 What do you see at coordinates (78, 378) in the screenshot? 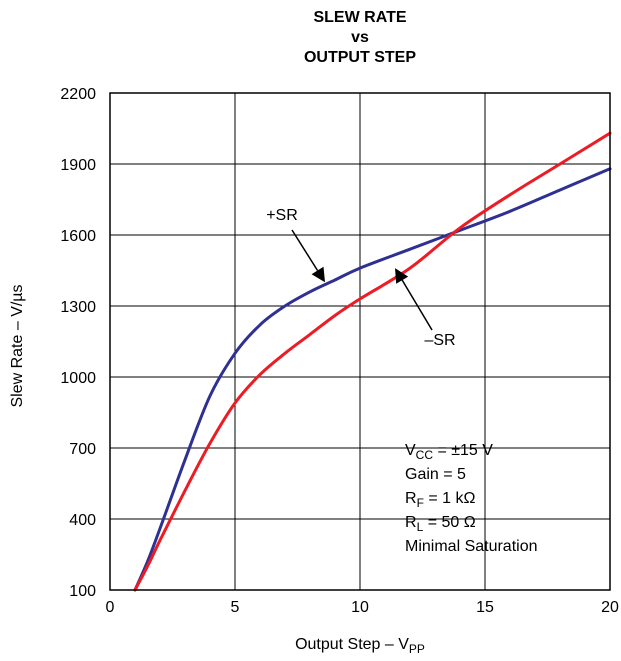
I see `y-tick-label: 1000` at bounding box center [78, 378].